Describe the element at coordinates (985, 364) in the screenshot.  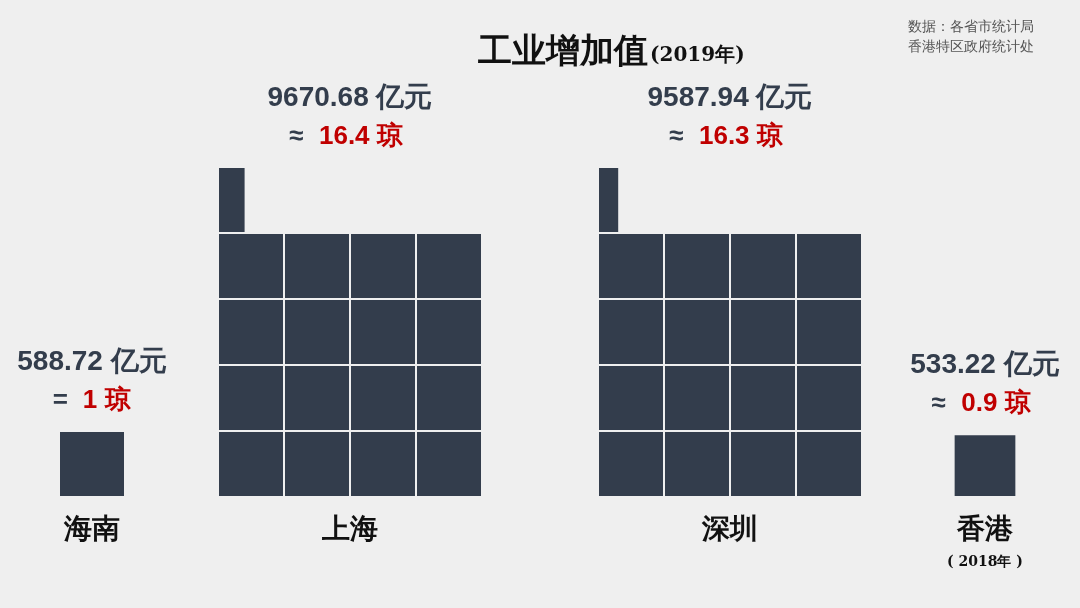
I see `text: 533.22 亿元` at that location.